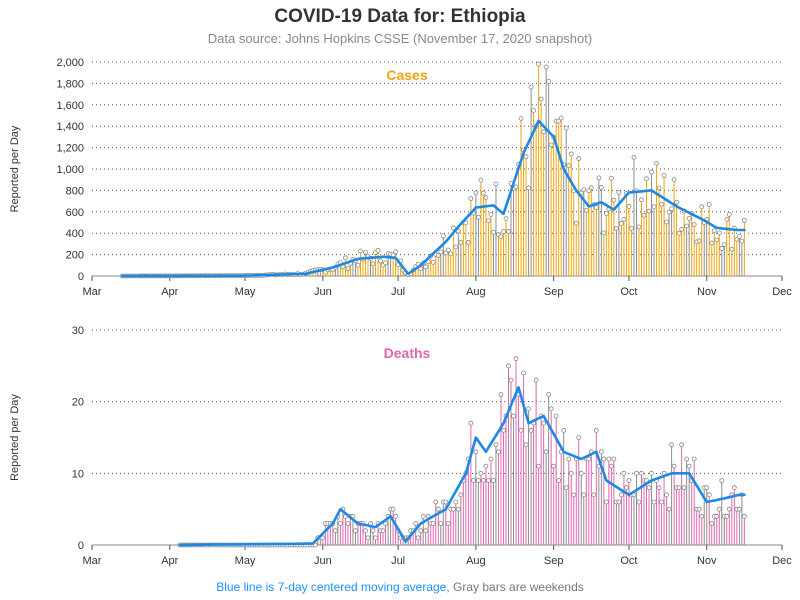  I want to click on deaths-x-tick-label: Nov, so click(707, 561).